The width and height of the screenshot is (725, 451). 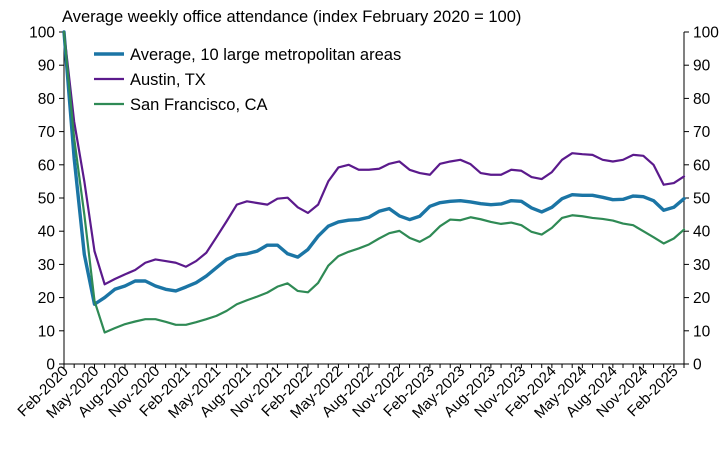 What do you see at coordinates (199, 105) in the screenshot?
I see `legend-label-3: San Francisco, CA` at bounding box center [199, 105].